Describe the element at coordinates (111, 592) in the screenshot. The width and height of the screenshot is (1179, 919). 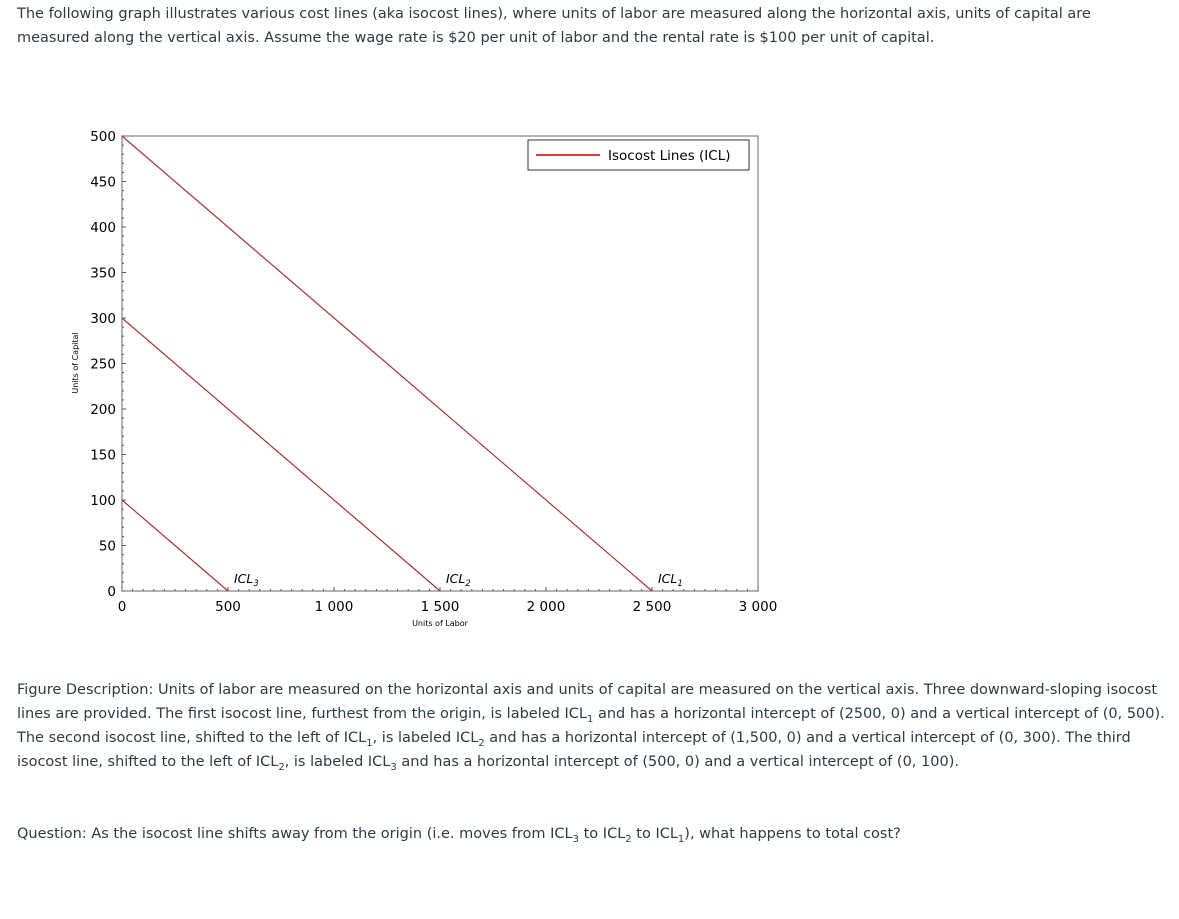
I see `y-tick-label: 0` at that location.